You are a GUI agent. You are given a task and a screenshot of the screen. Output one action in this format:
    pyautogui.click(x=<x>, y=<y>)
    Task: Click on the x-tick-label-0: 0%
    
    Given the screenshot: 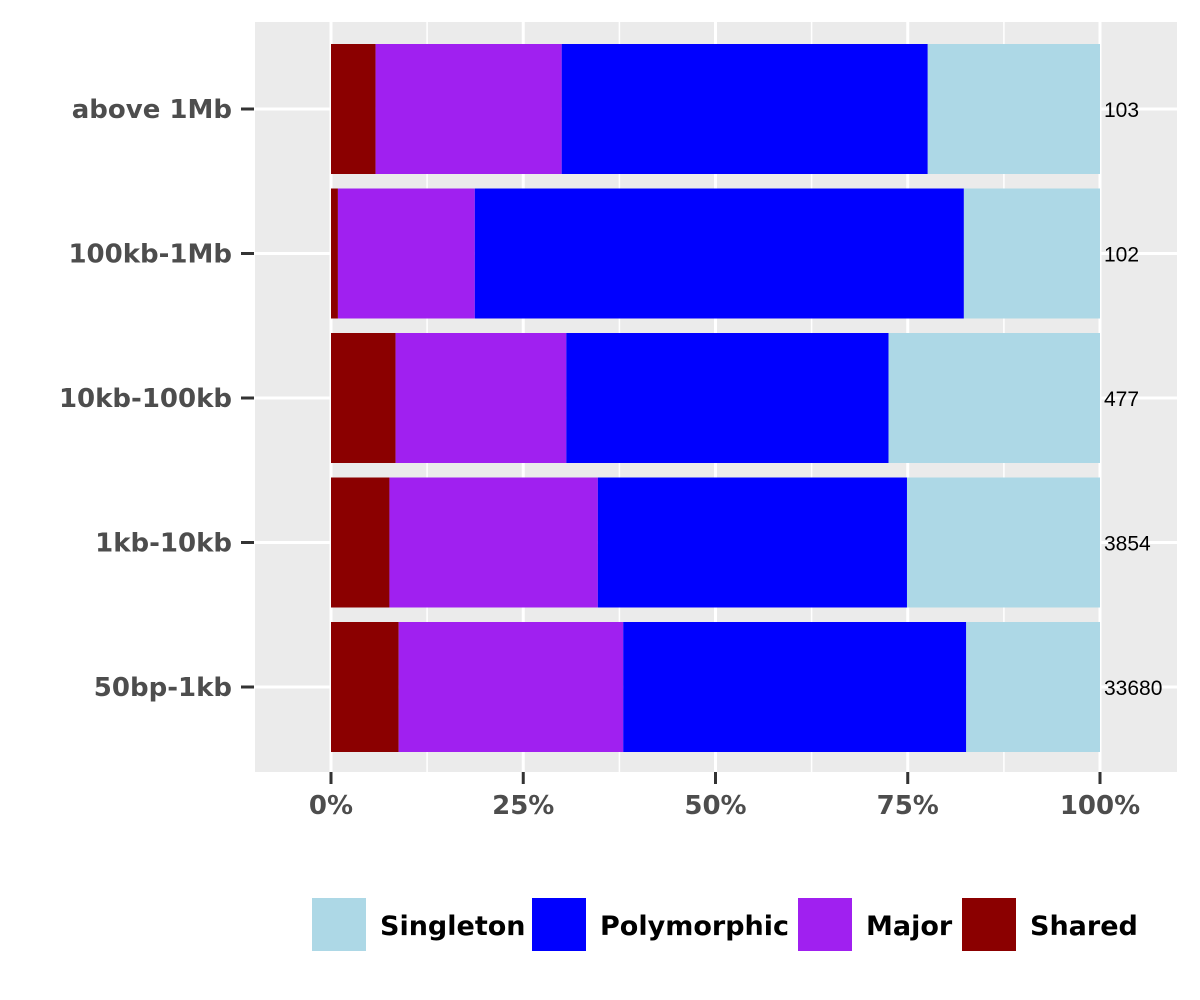 What is the action you would take?
    pyautogui.click(x=331, y=806)
    